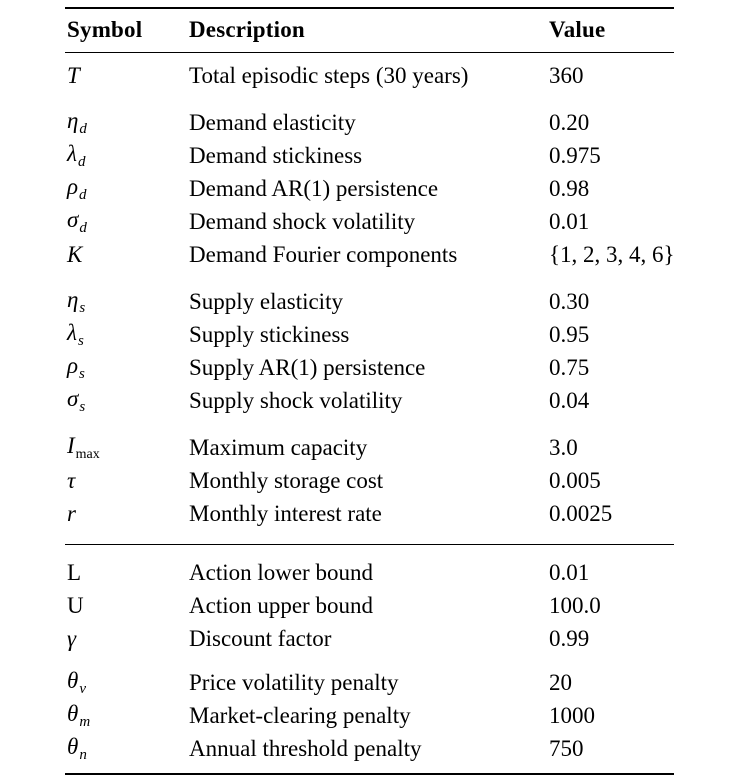 The image size is (740, 780). I want to click on symbol-cell: K, so click(126, 255).